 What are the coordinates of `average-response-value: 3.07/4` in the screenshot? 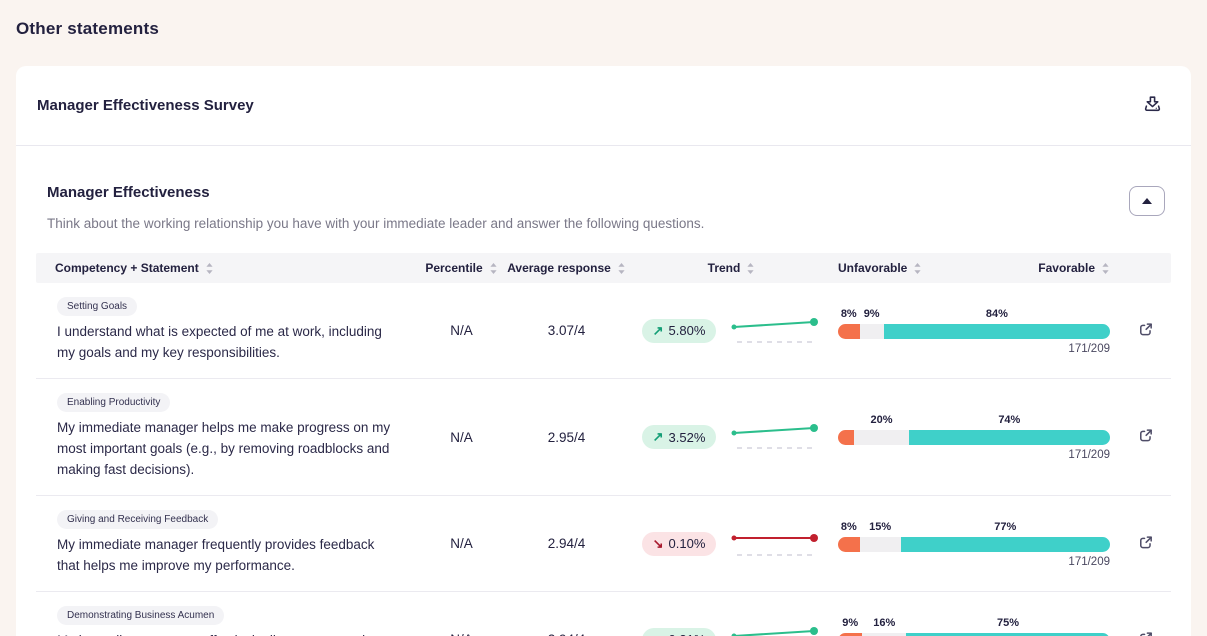 It's located at (566, 330).